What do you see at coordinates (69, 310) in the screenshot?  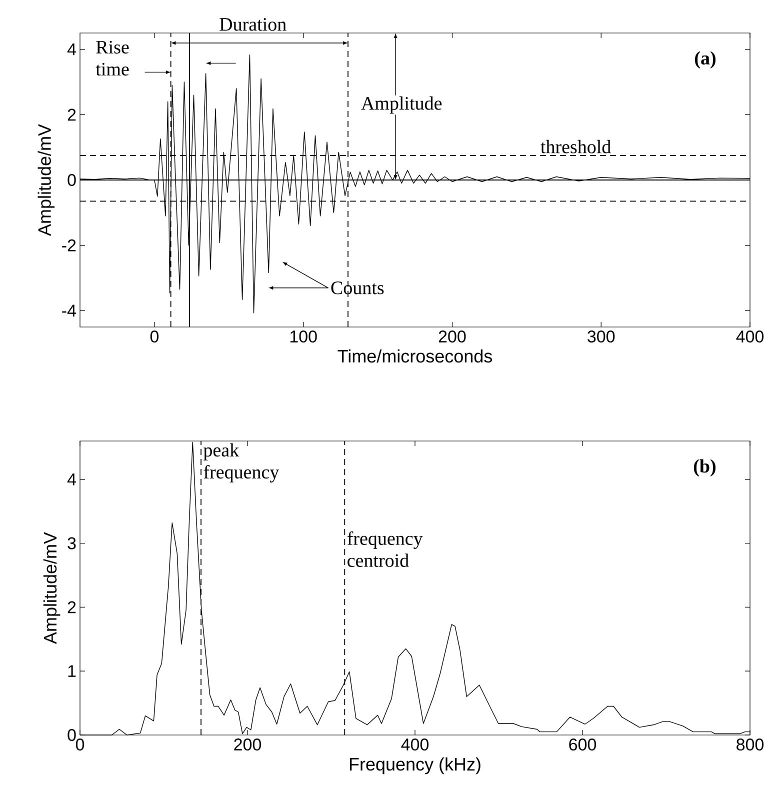 I see `y-tick-label: -4` at bounding box center [69, 310].